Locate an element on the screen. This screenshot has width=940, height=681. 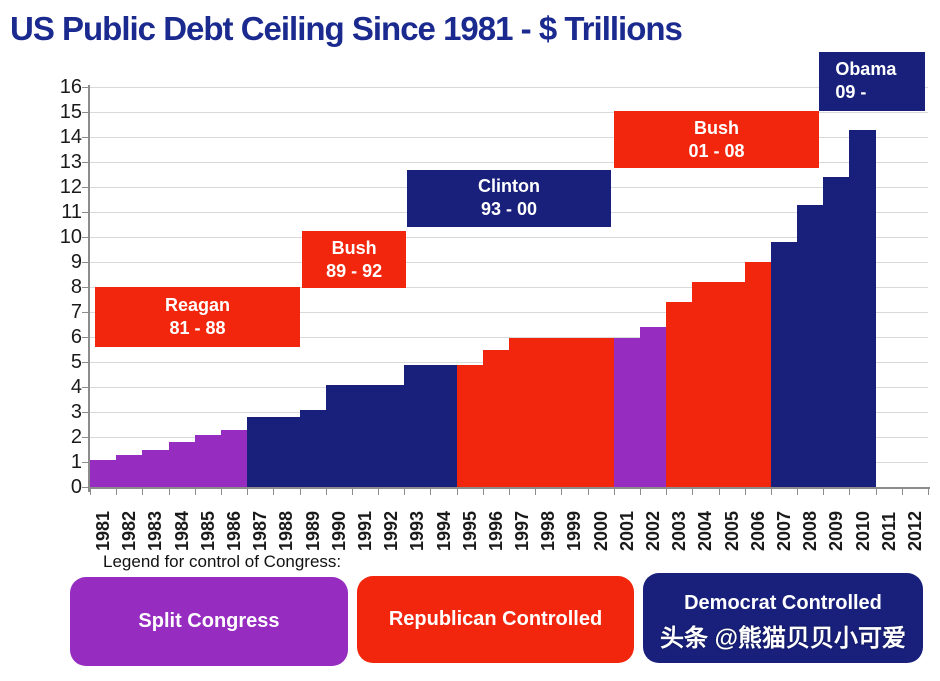
era-president: Bush is located at coordinates (717, 127).